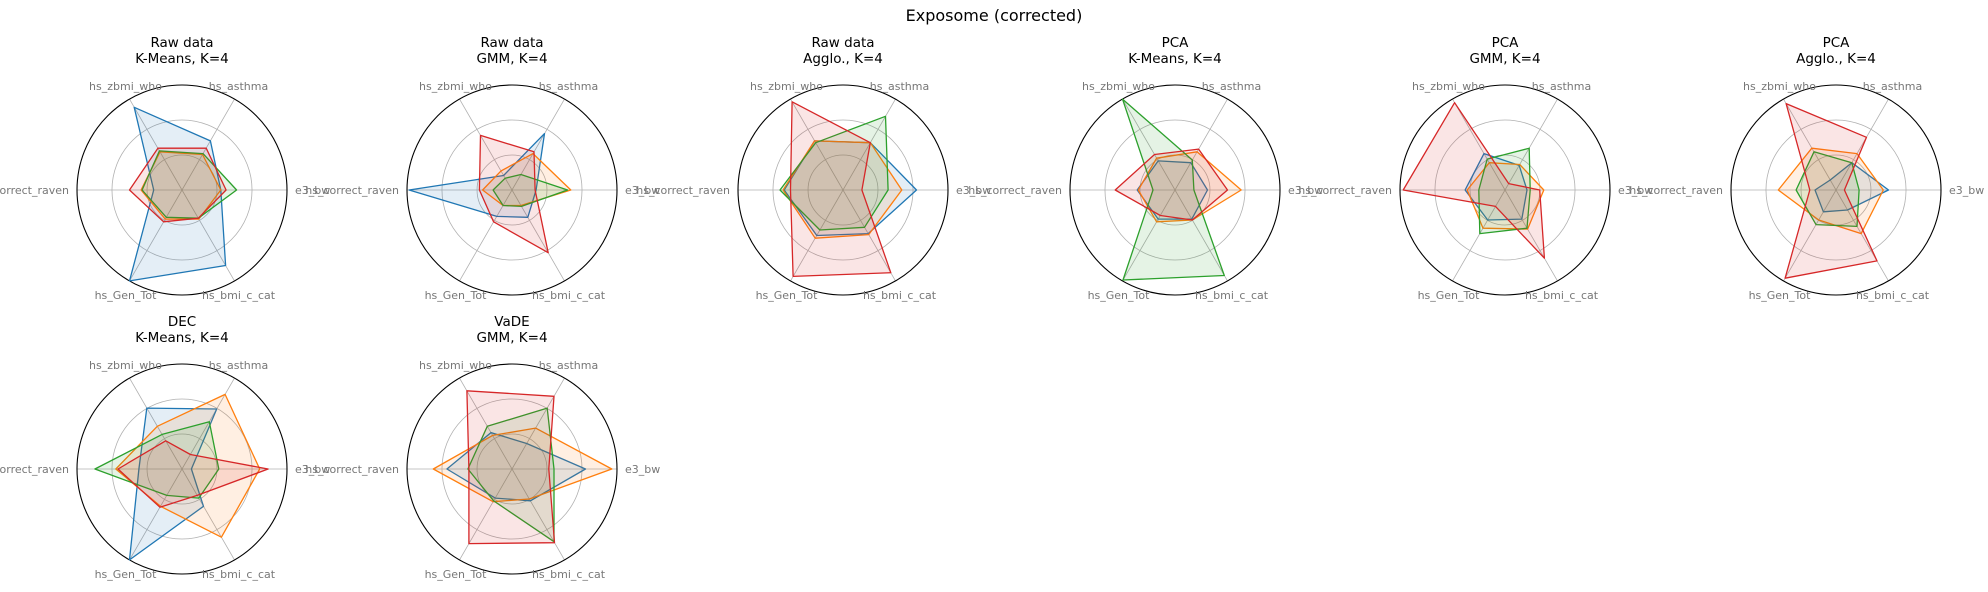 This screenshot has height=592, width=1988. Describe the element at coordinates (511, 322) in the screenshot. I see `chart-title: VaDE` at that location.